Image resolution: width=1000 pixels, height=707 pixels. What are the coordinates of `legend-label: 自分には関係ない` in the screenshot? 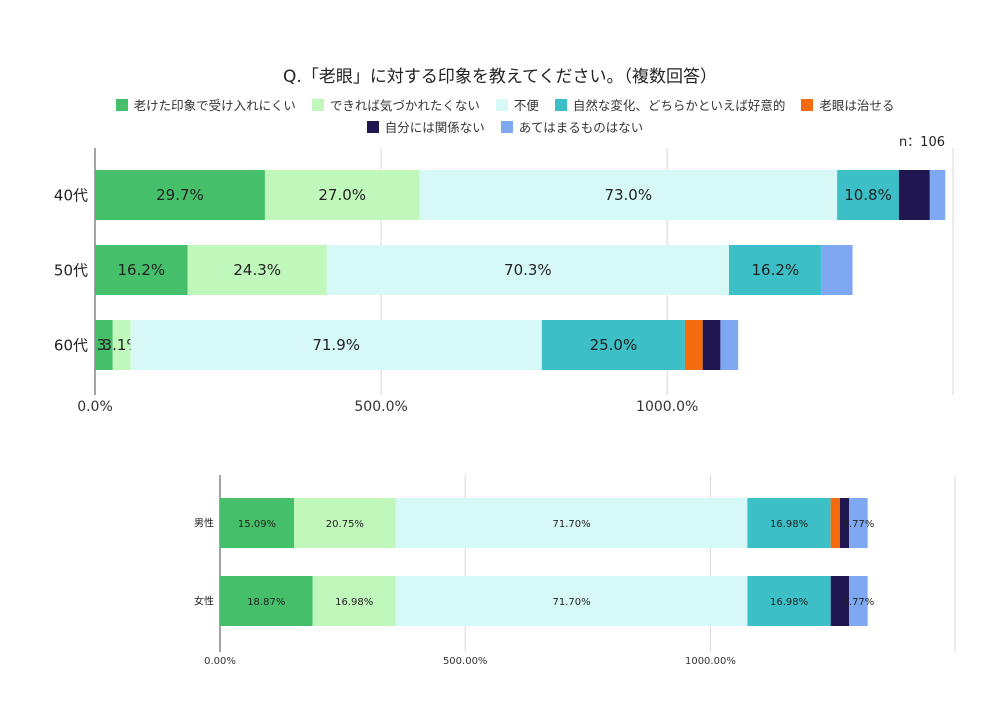 It's located at (434, 127).